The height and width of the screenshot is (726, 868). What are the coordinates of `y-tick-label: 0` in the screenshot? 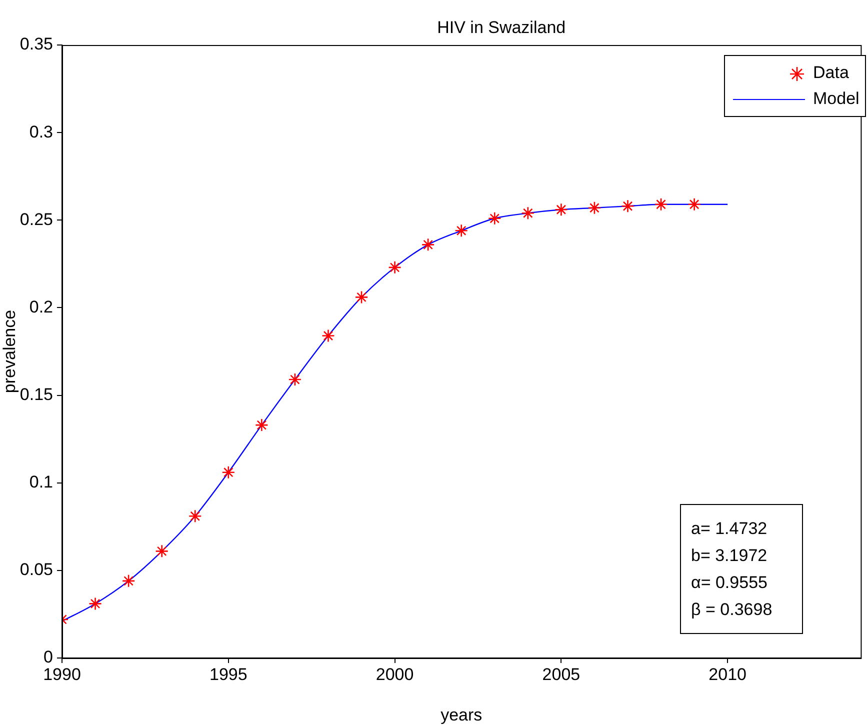 It's located at (48, 657).